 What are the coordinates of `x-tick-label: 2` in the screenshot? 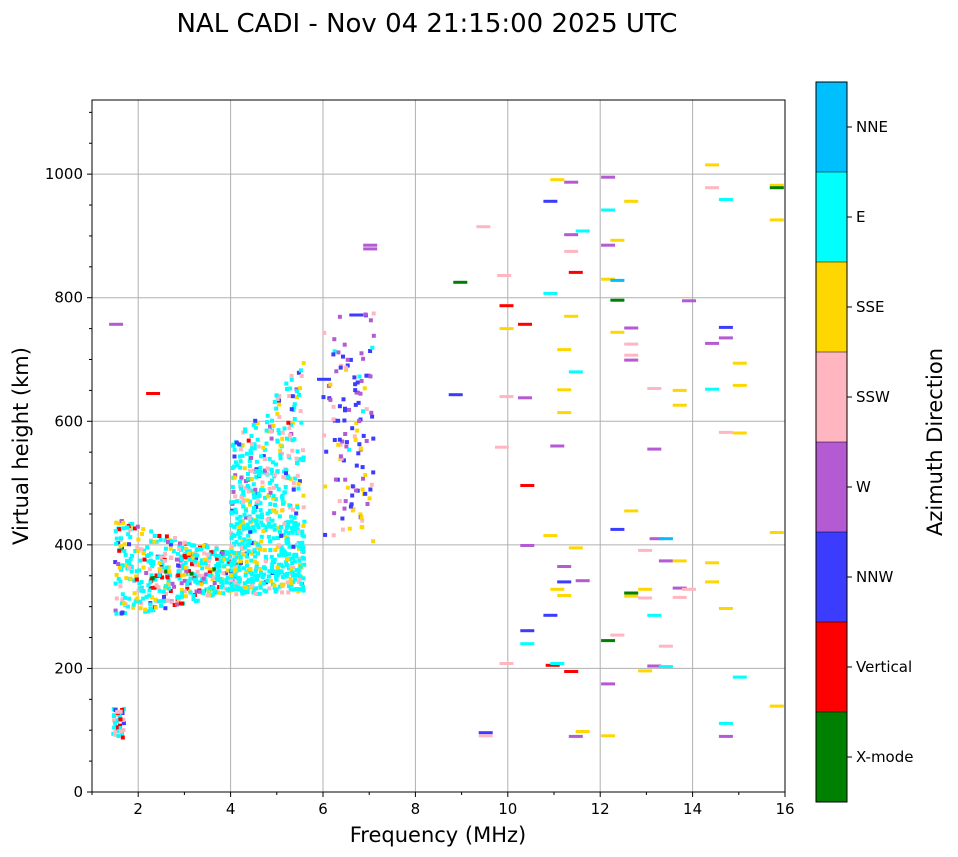 It's located at (138, 809).